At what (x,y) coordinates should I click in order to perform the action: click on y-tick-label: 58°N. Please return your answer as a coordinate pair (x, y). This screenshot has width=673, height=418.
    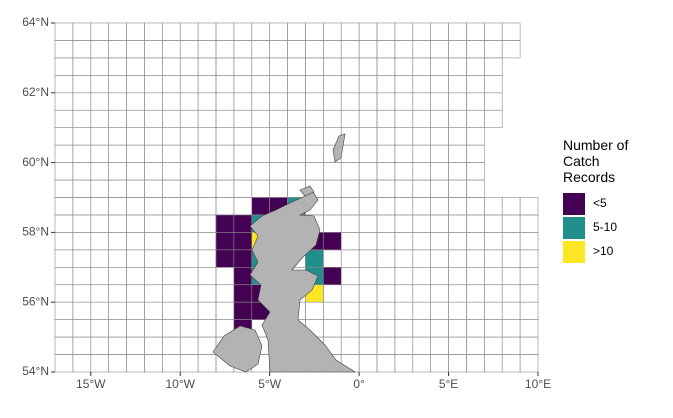
    Looking at the image, I should click on (35, 232).